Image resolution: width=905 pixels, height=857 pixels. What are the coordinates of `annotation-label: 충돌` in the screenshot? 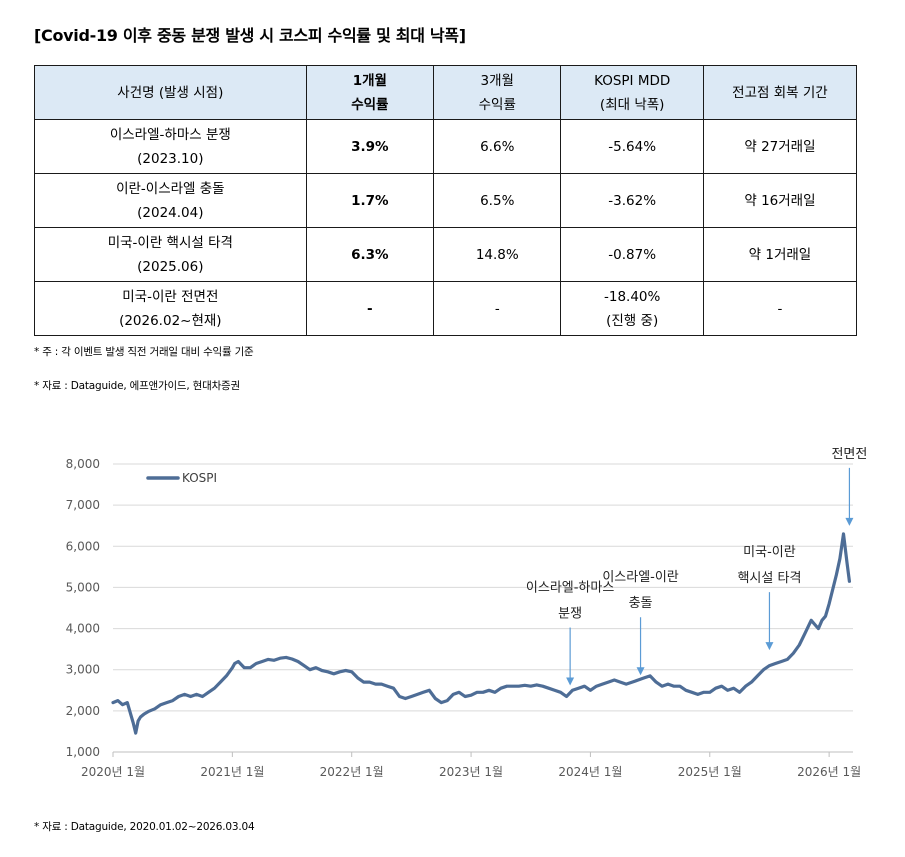 It's located at (641, 603).